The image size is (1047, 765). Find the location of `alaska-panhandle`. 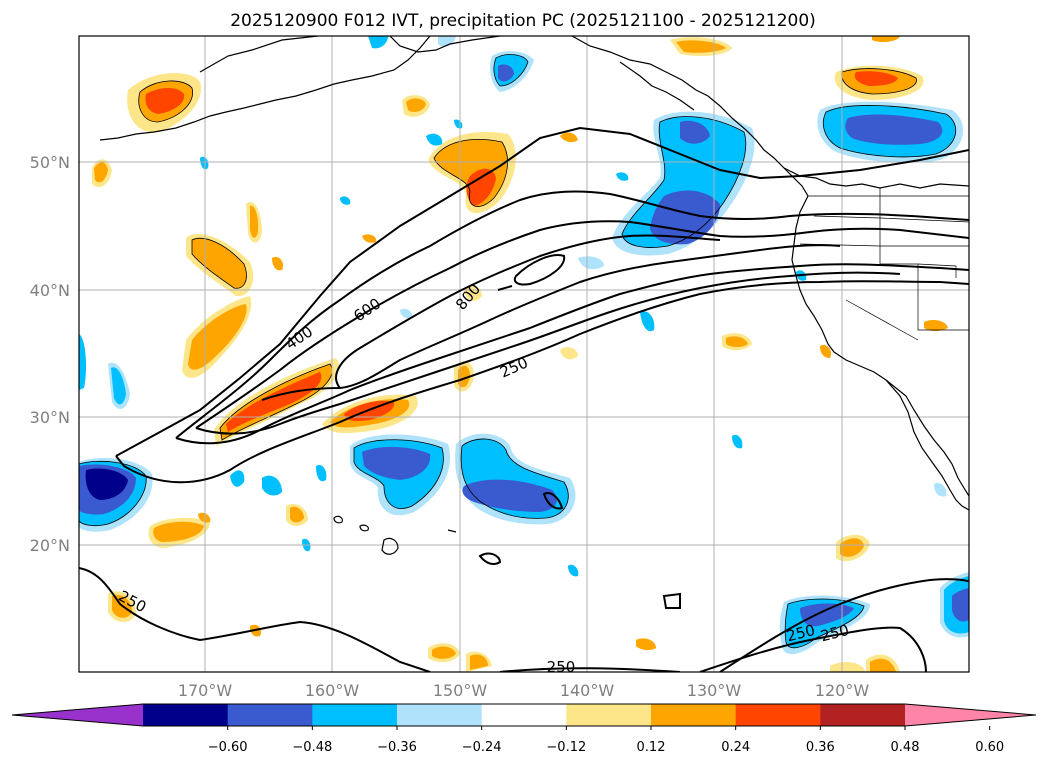

alaska-panhandle is located at coordinates (657, 86).